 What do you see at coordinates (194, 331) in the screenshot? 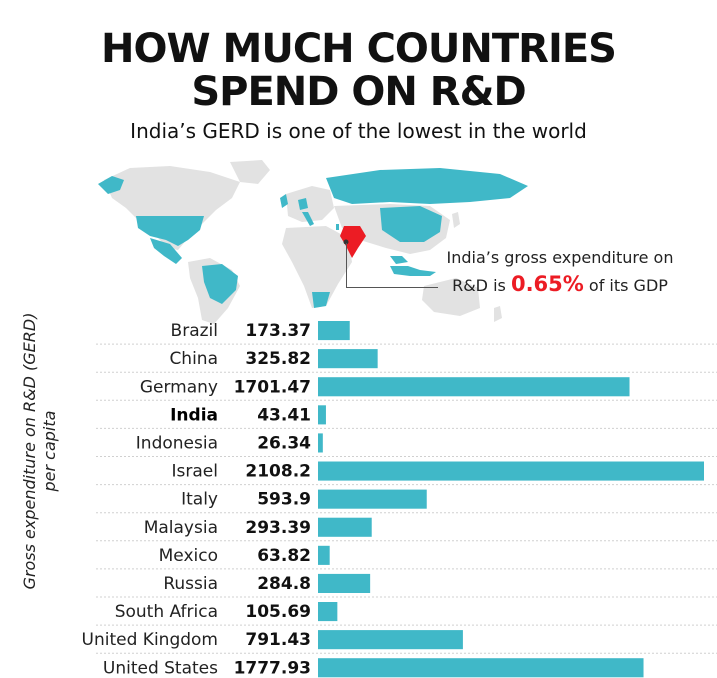
I see `category-label-brazil: Brazil` at bounding box center [194, 331].